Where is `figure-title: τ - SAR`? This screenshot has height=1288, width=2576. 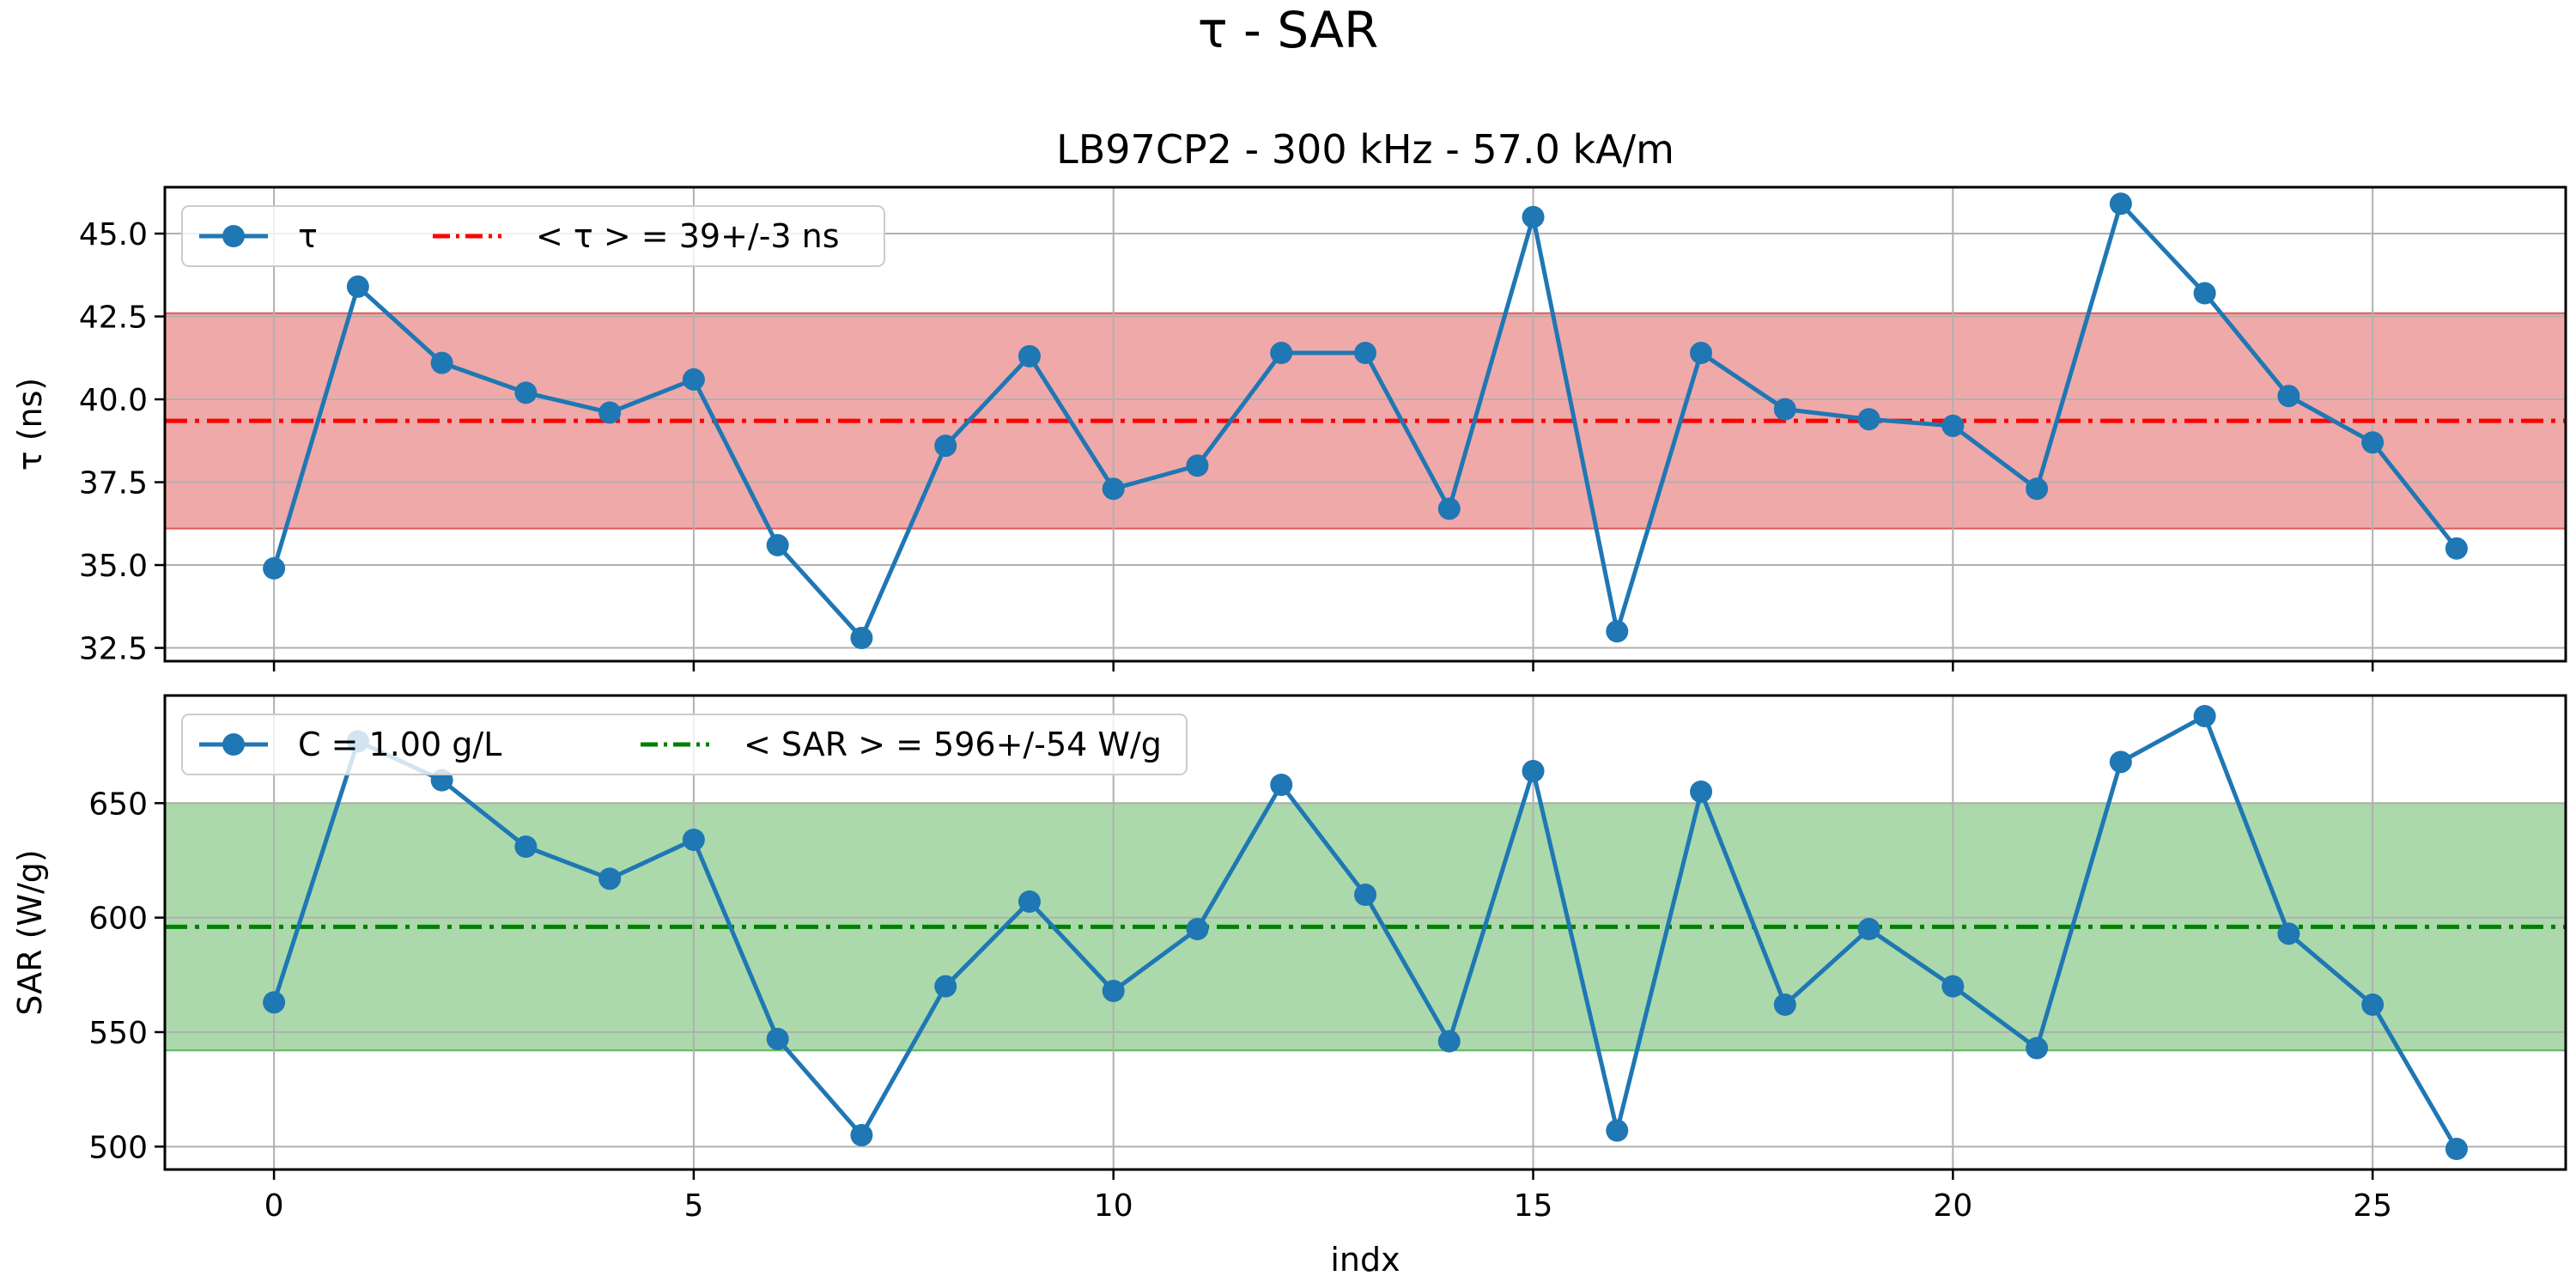 figure-title: τ - SAR is located at coordinates (1288, 30).